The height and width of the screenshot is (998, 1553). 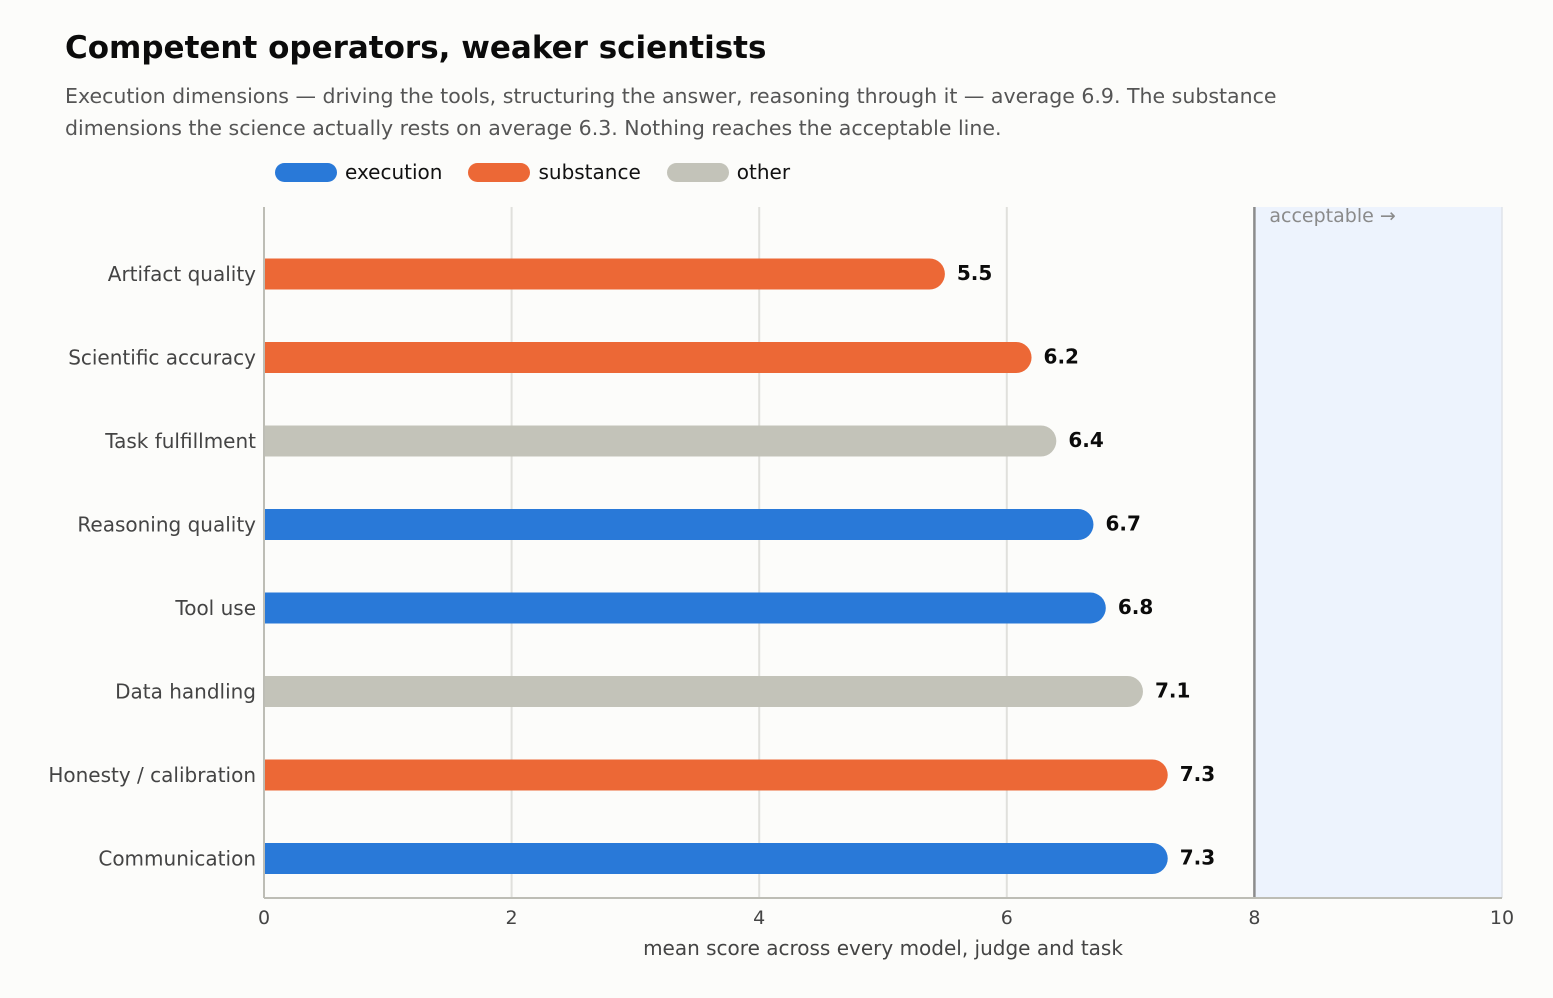 What do you see at coordinates (589, 172) in the screenshot?
I see `legend-label-substance: substance` at bounding box center [589, 172].